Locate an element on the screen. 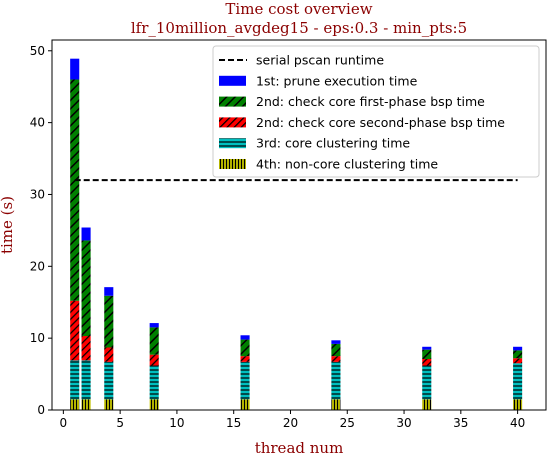 This screenshot has height=456, width=549. y-tick-label: 50 is located at coordinates (37, 51).